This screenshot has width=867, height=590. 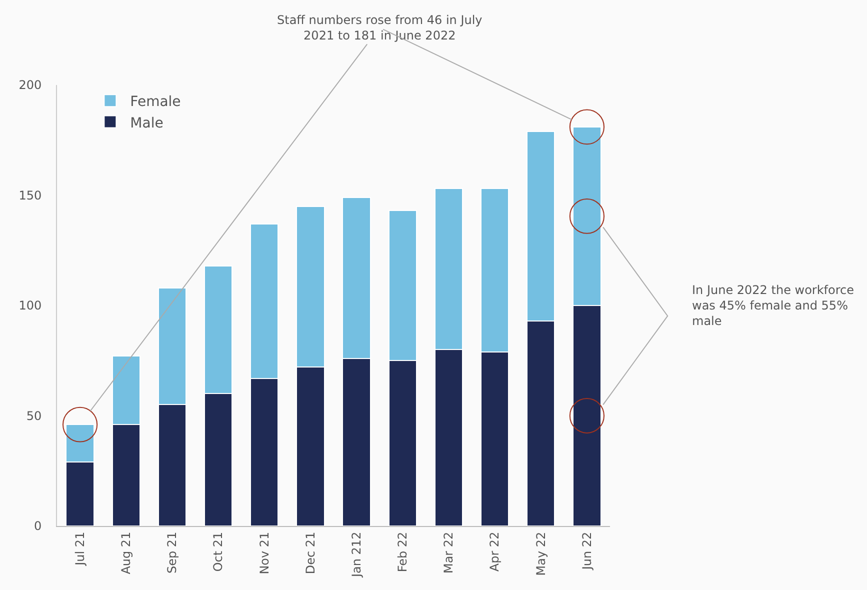 I want to click on y-tick-label: 0, so click(x=38, y=526).